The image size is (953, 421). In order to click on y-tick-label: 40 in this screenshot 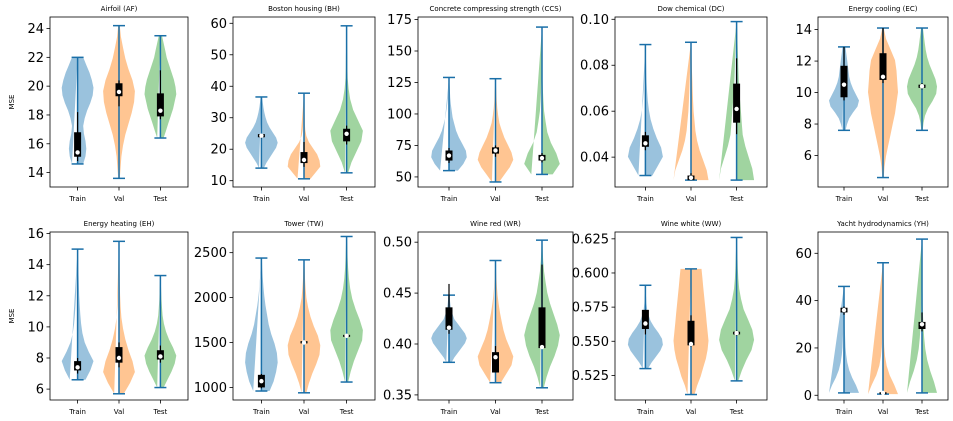, I will do `click(218, 87)`.